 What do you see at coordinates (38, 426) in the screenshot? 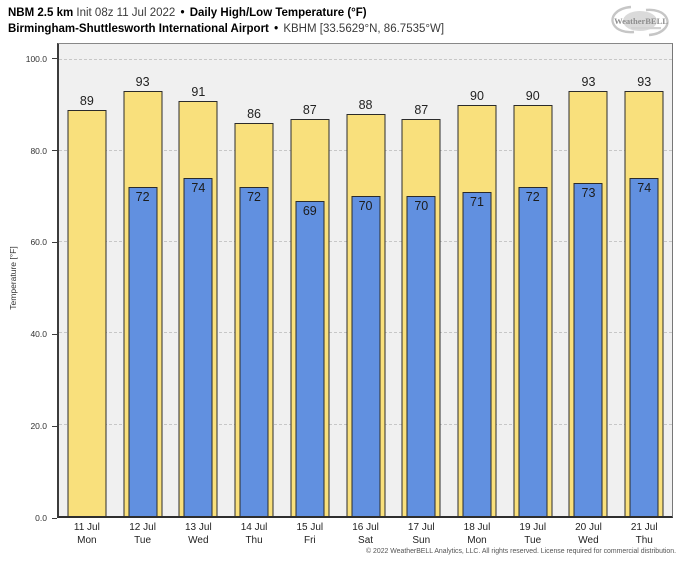
I see `y-tick-label: 20.0` at bounding box center [38, 426].